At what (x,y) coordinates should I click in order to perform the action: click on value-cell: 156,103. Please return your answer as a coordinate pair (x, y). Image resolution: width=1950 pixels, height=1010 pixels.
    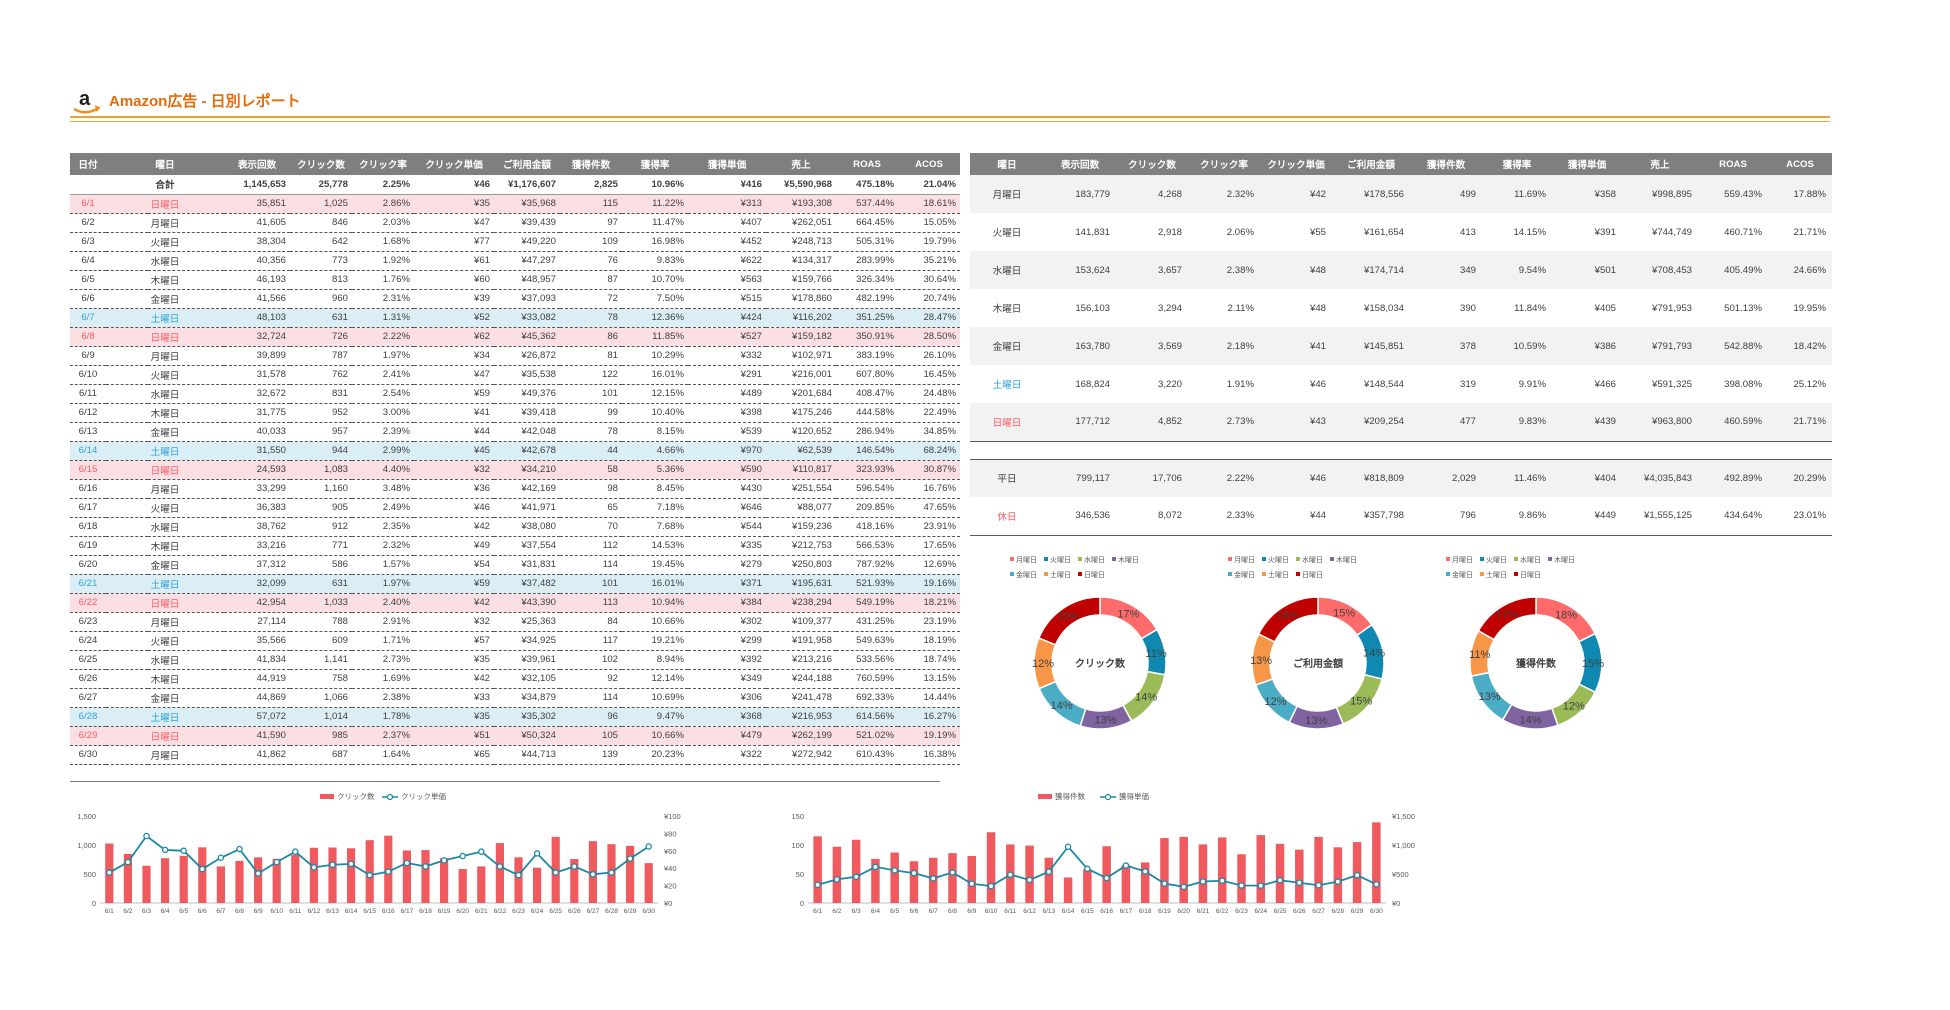
    Looking at the image, I should click on (1092, 308).